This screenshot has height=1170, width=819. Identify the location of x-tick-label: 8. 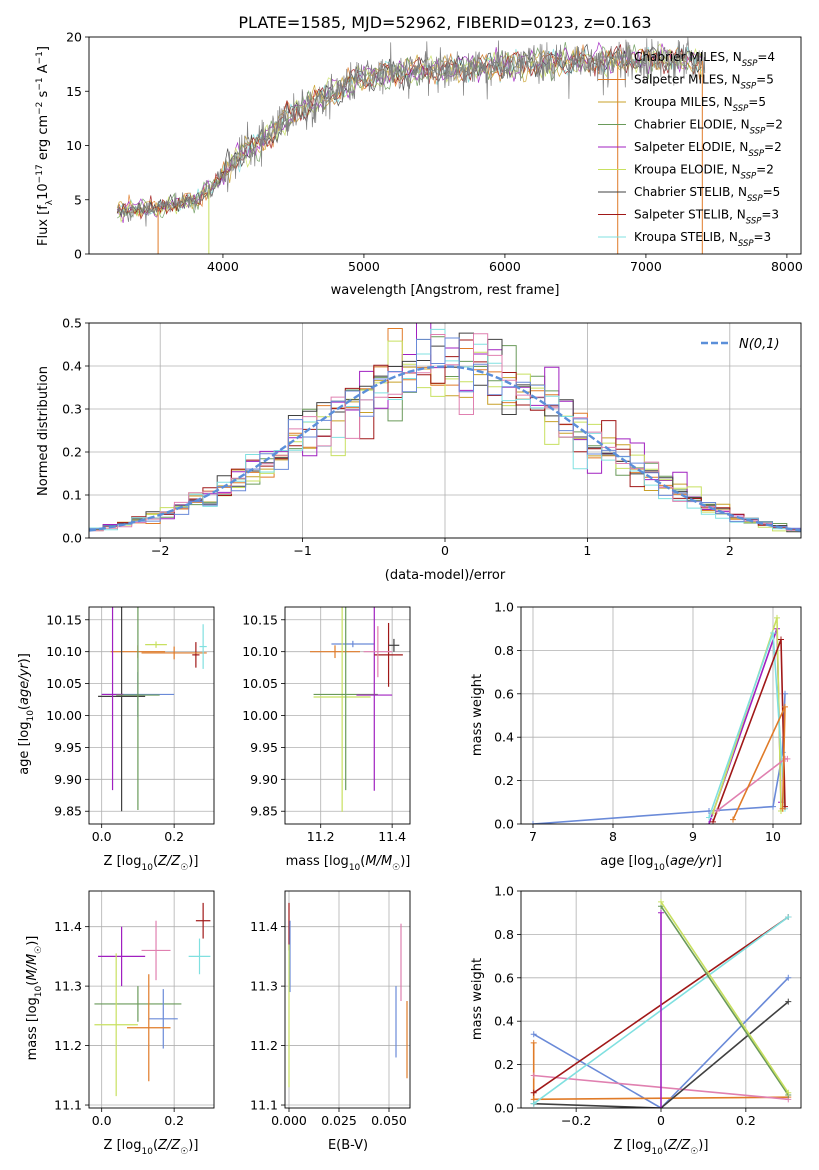
(613, 836).